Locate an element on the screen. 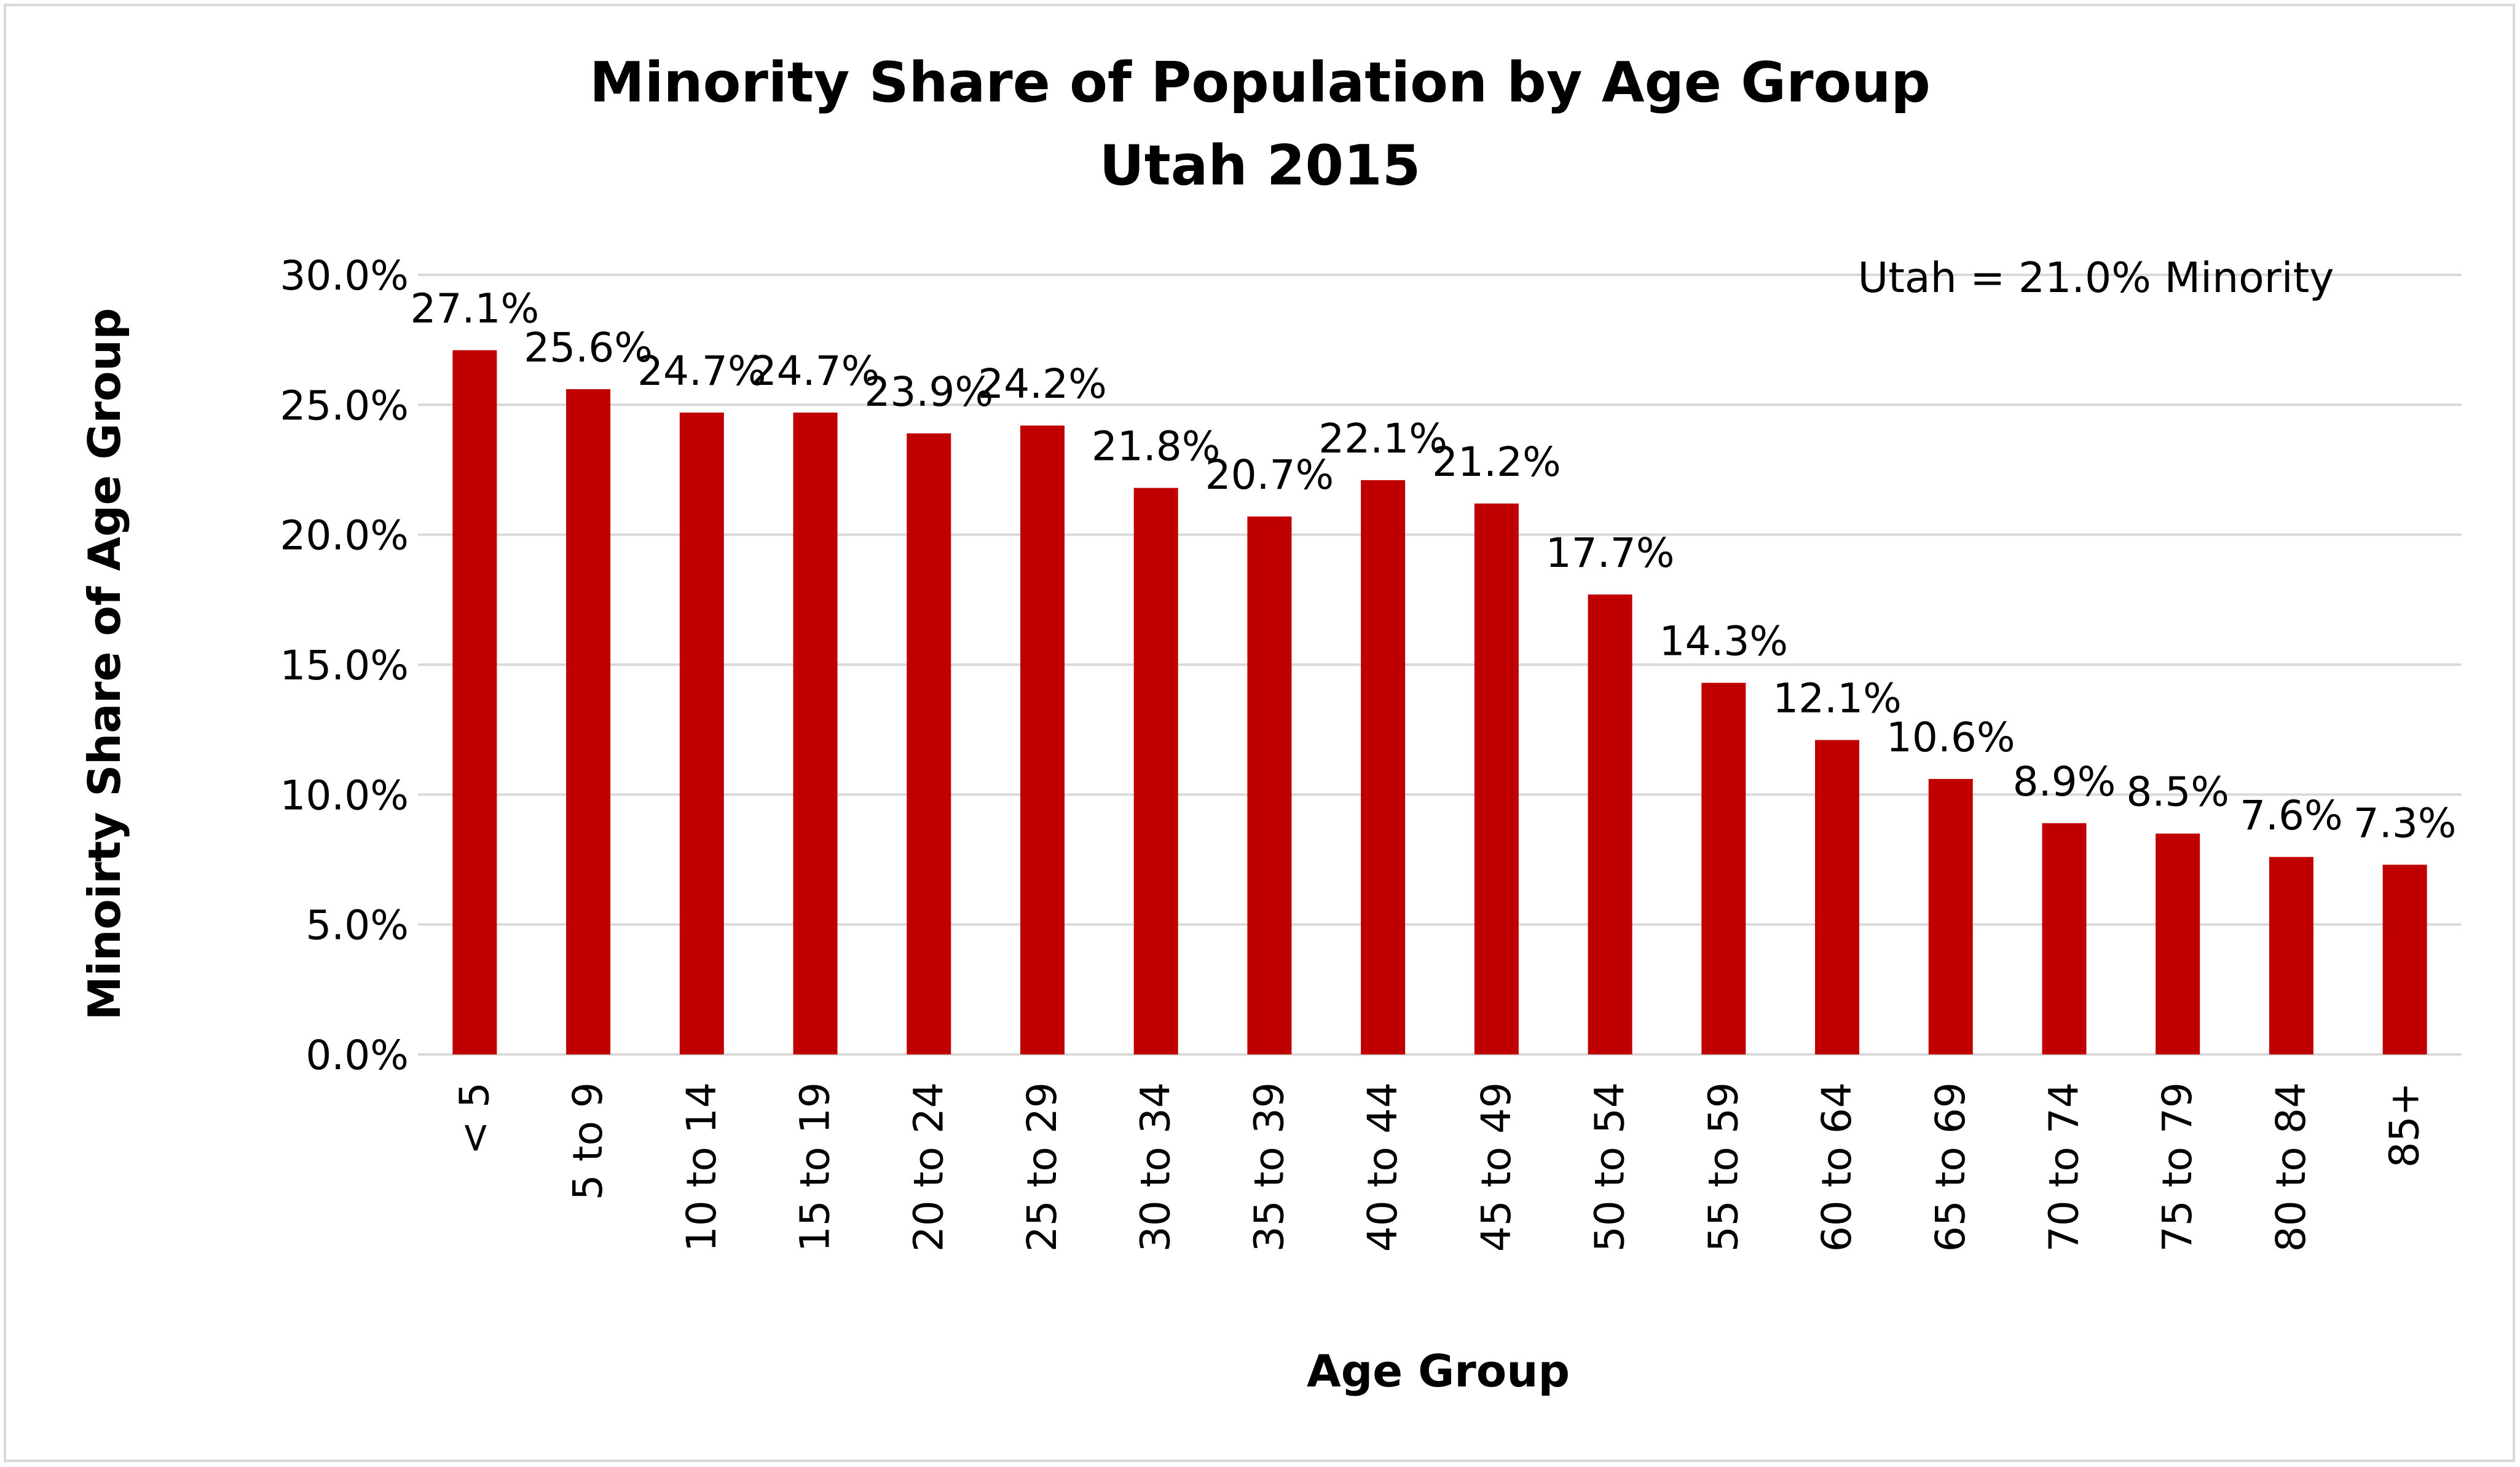 This screenshot has width=2520, height=1467. data-label: 14.3% is located at coordinates (1723, 641).